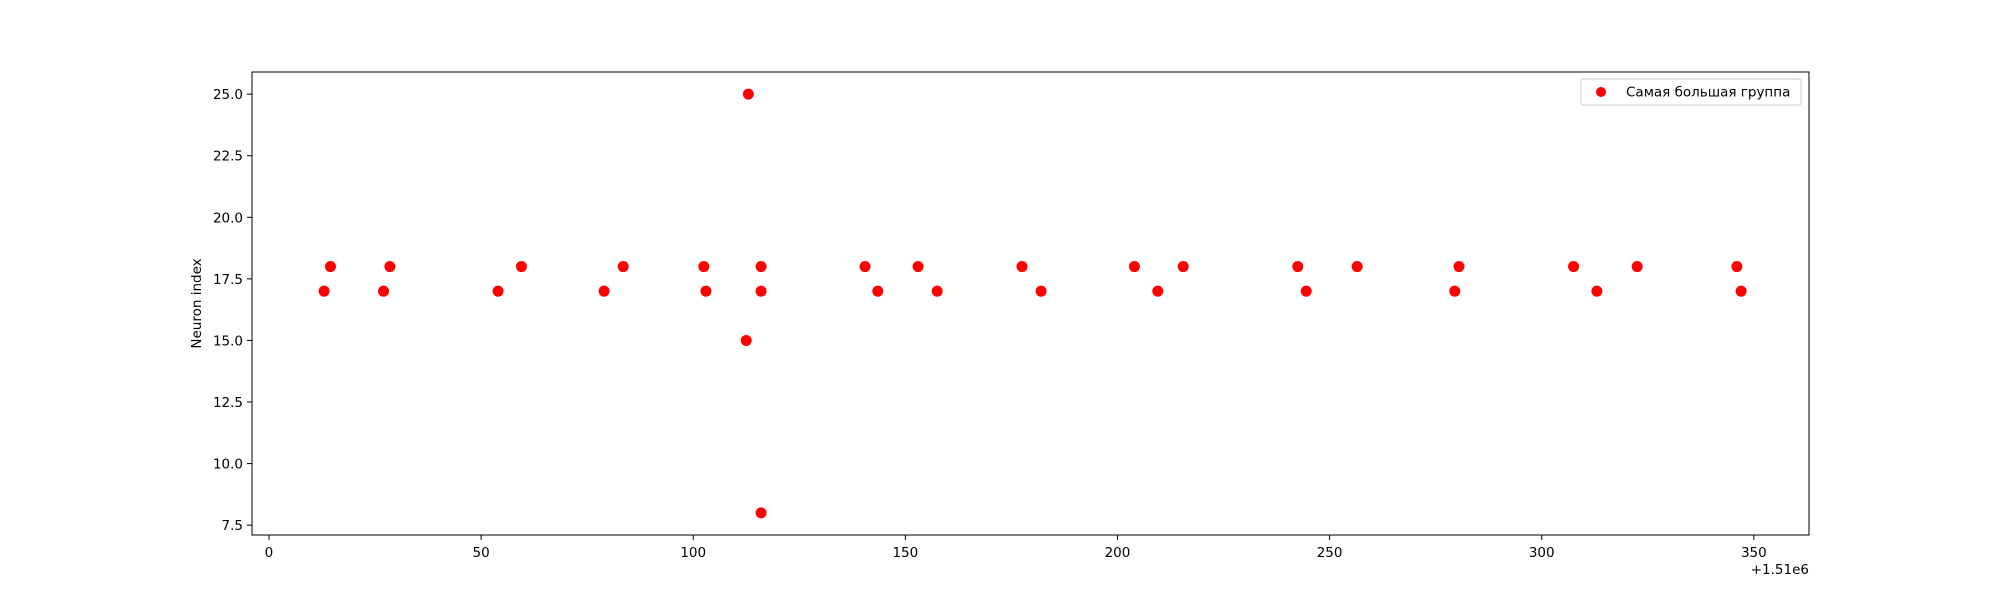 The image size is (2000, 600). I want to click on y-tick-label: 12.5, so click(228, 403).